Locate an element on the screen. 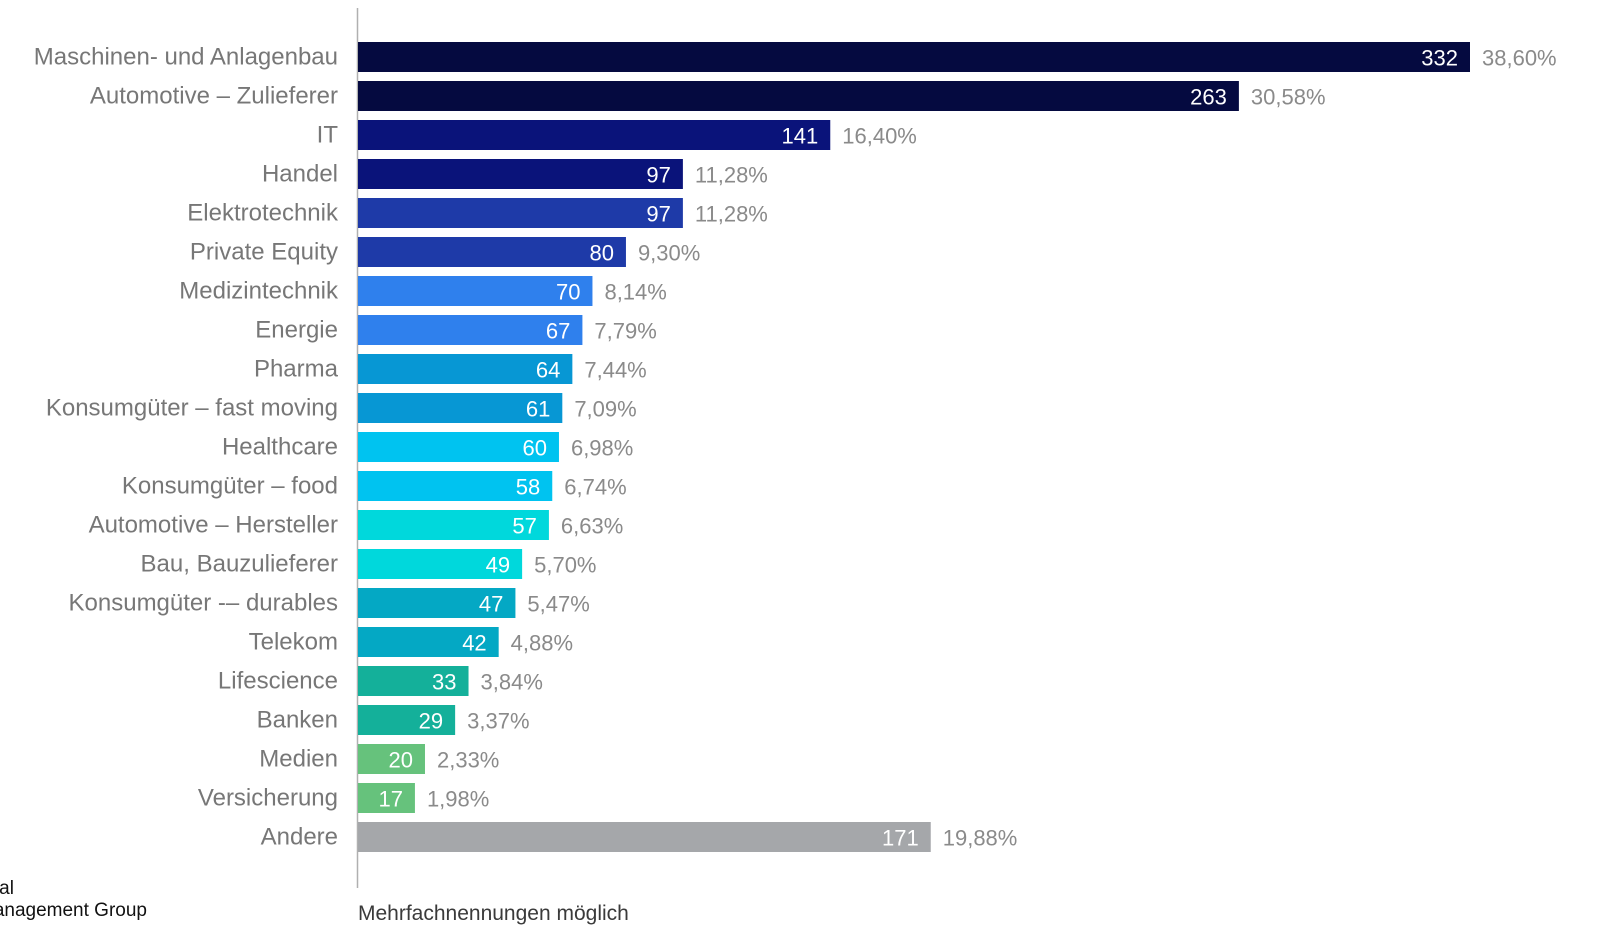  category-label: Banken is located at coordinates (297, 720).